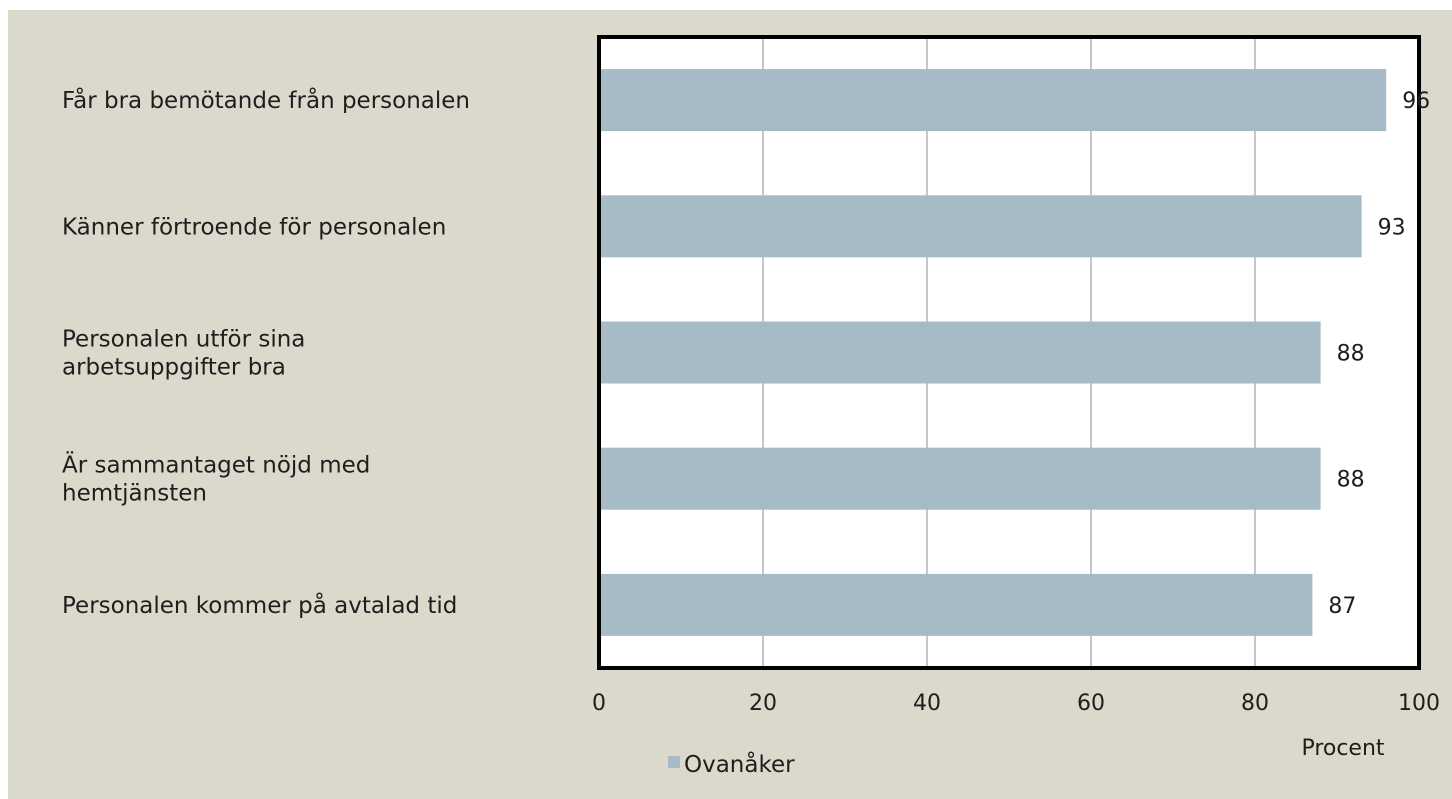  What do you see at coordinates (183, 340) in the screenshot?
I see `category-label: Personalen utför sina` at bounding box center [183, 340].